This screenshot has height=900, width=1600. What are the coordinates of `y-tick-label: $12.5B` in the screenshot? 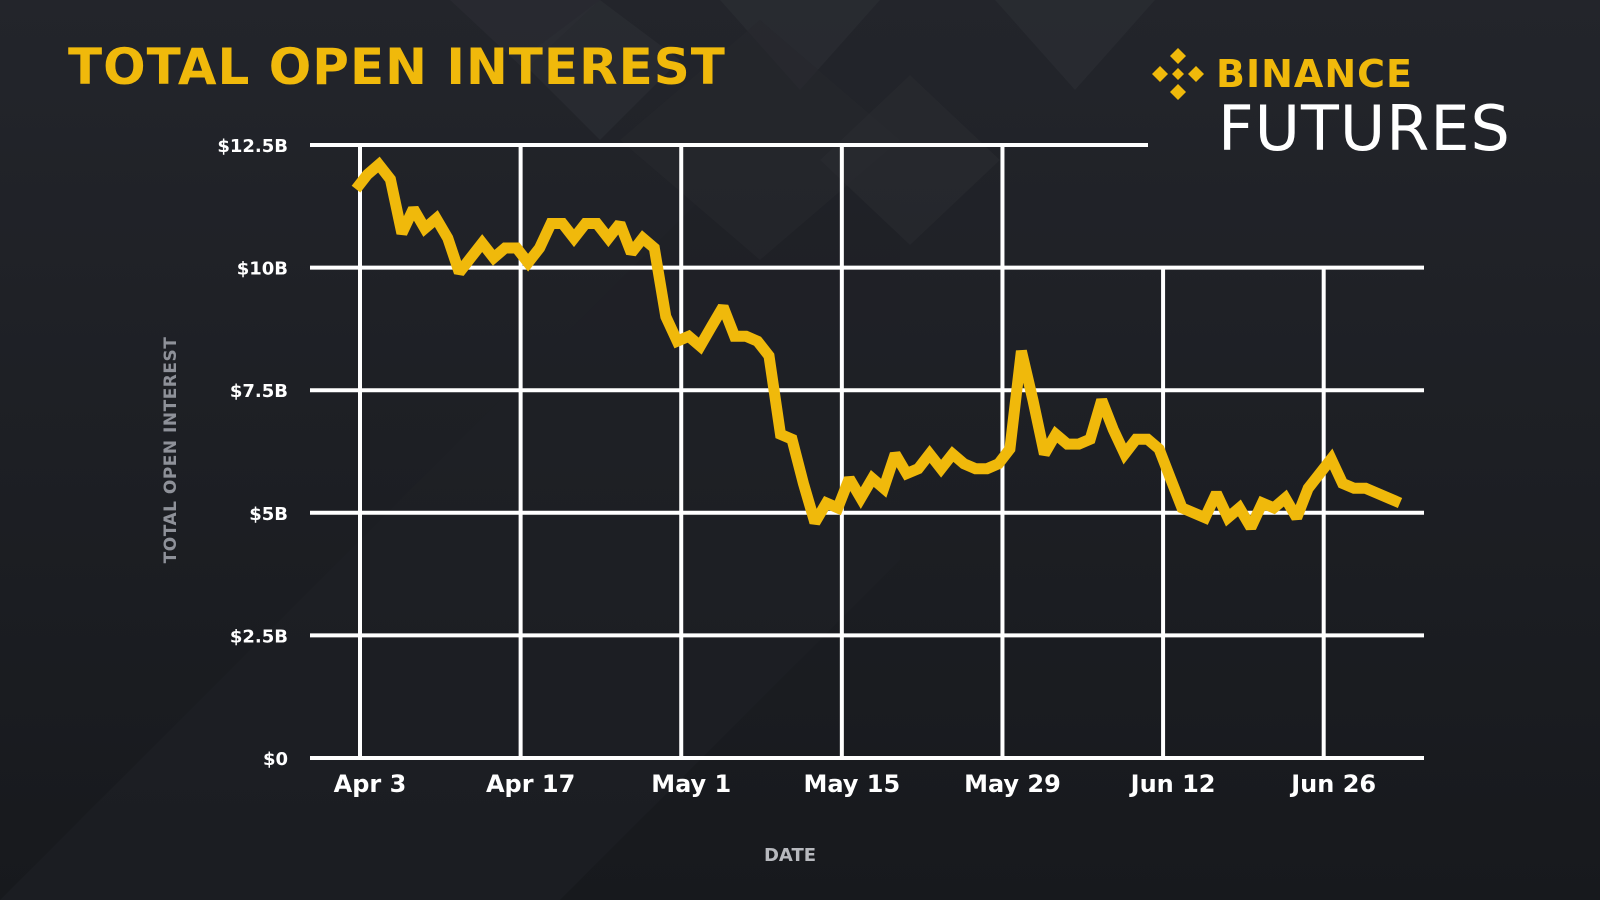 It's located at (252, 146).